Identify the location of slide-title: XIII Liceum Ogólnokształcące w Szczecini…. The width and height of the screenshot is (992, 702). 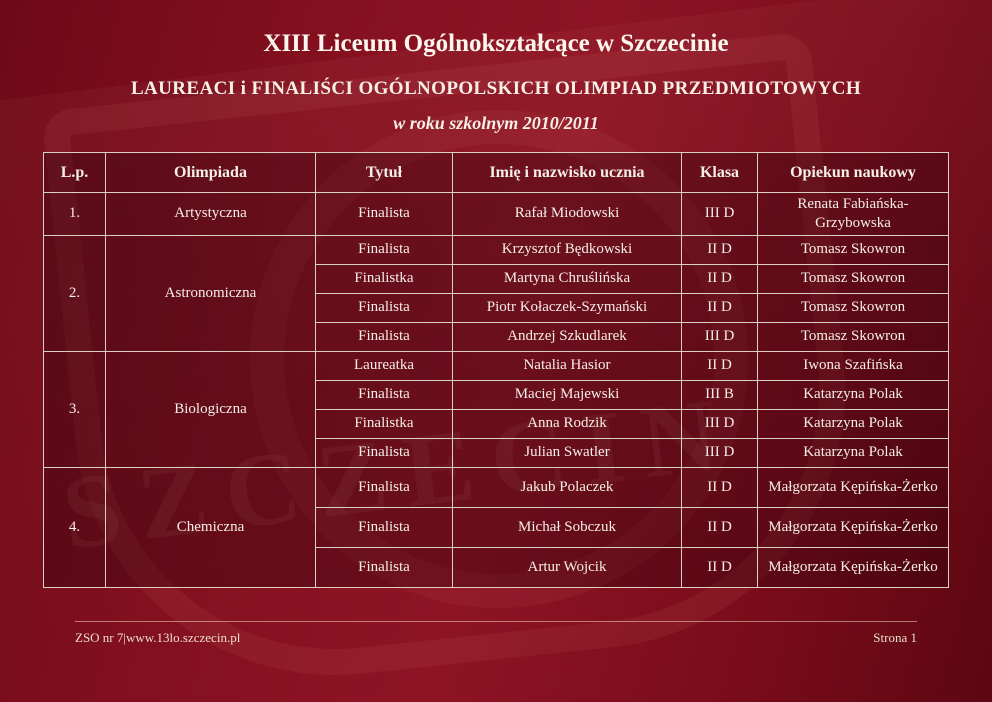
(496, 43).